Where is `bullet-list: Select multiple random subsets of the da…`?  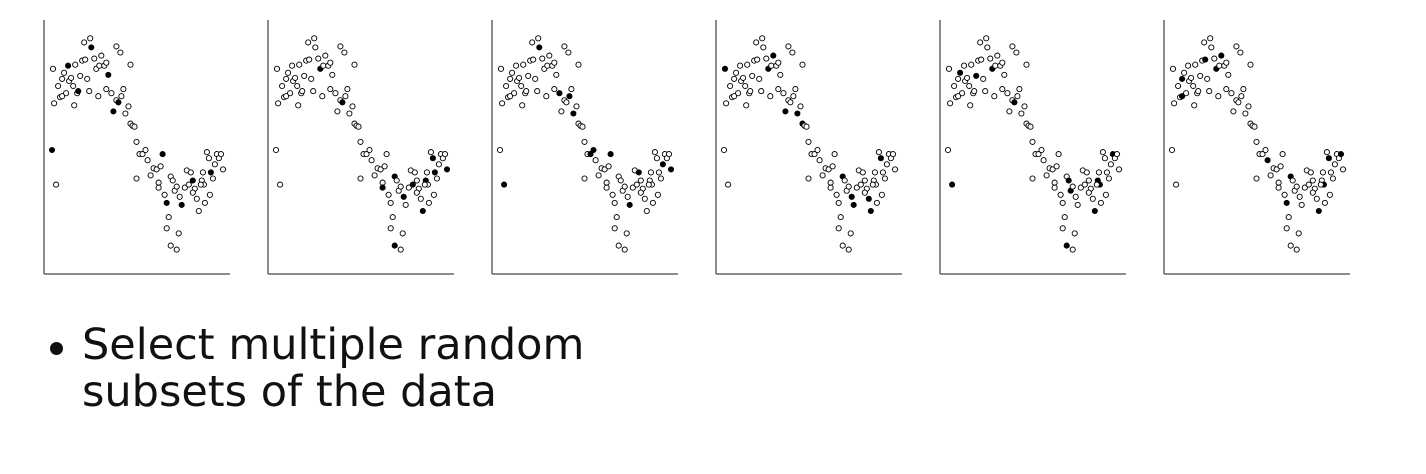
bullet-list: Select multiple random subsets of the da… is located at coordinates (363, 369).